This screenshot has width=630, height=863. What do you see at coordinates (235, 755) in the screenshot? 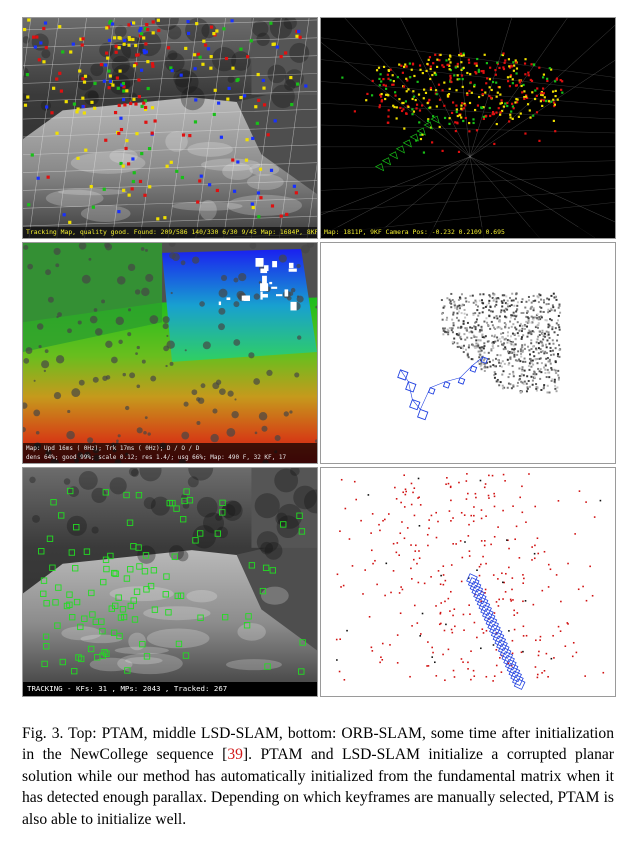
I see `citation-link: 39` at bounding box center [235, 755].